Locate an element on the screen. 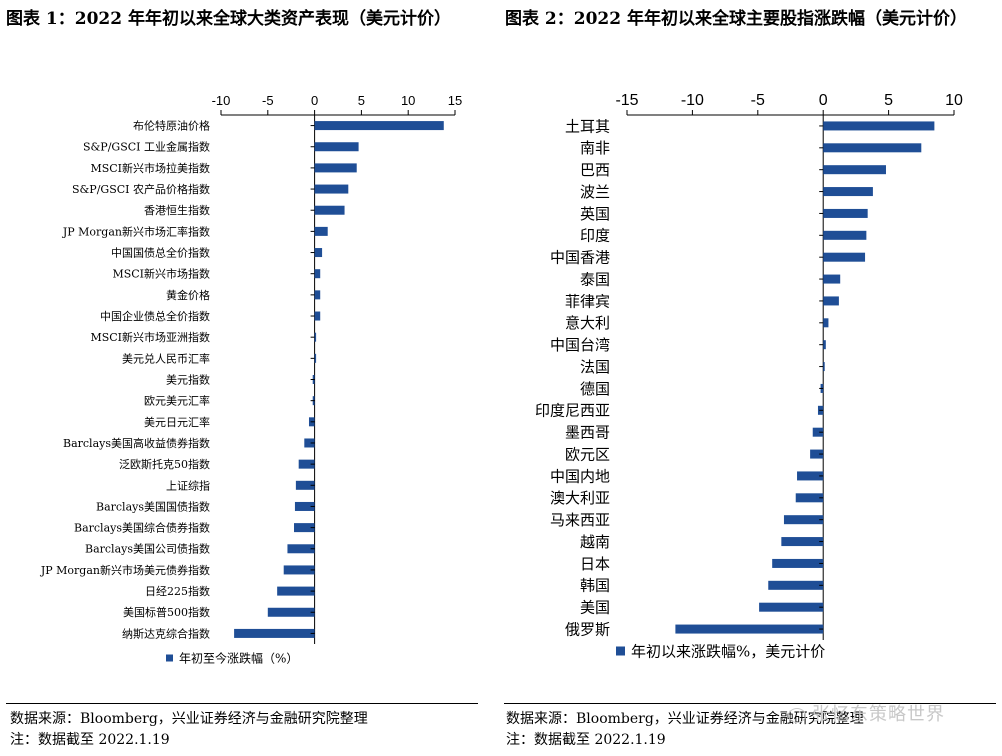 The image size is (1002, 756). category-label: 波兰 is located at coordinates (595, 192).